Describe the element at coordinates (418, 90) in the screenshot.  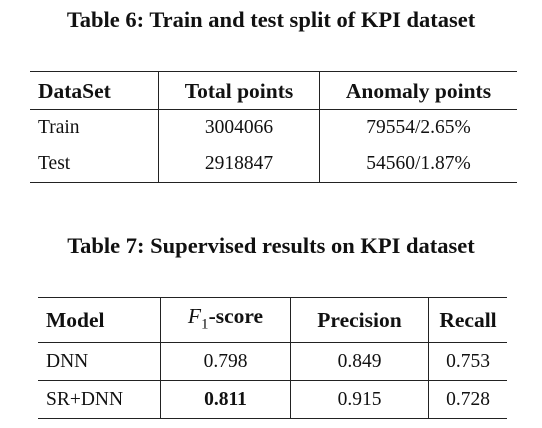
I see `table6-header-anomaly-points: Anomaly points` at that location.